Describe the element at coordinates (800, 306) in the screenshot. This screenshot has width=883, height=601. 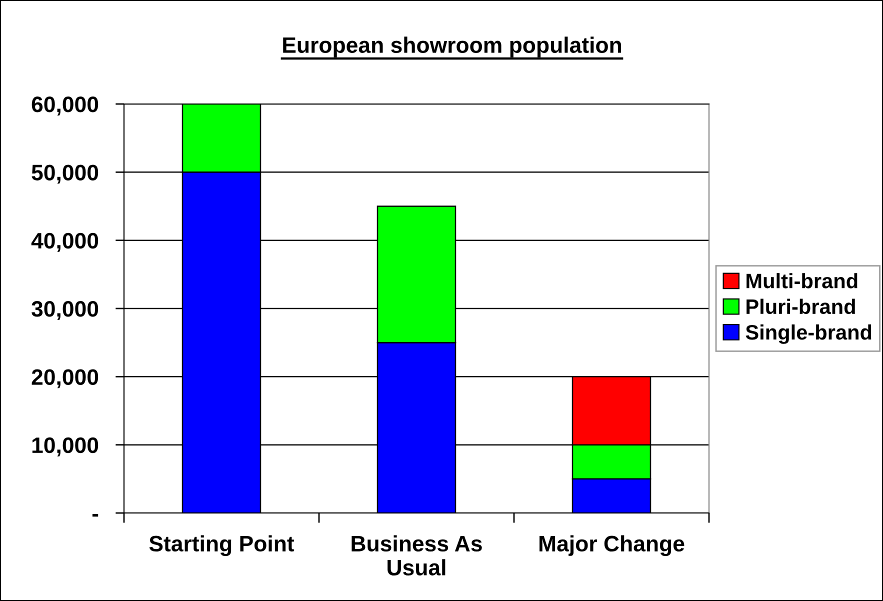
I see `legend-label: Pluri-brand` at that location.